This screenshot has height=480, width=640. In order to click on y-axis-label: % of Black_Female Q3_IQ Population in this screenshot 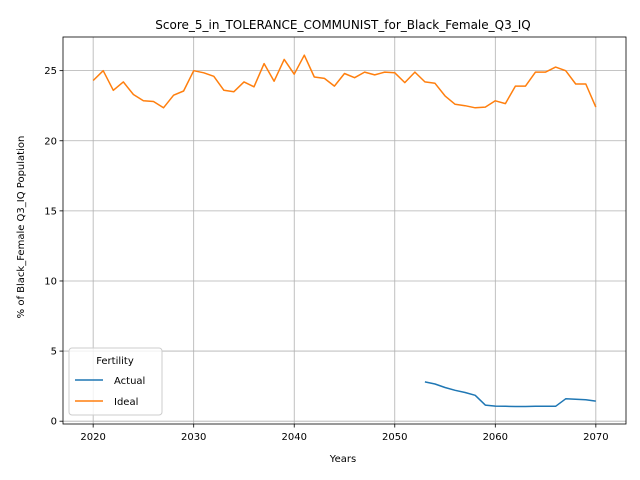, I will do `click(21, 227)`.